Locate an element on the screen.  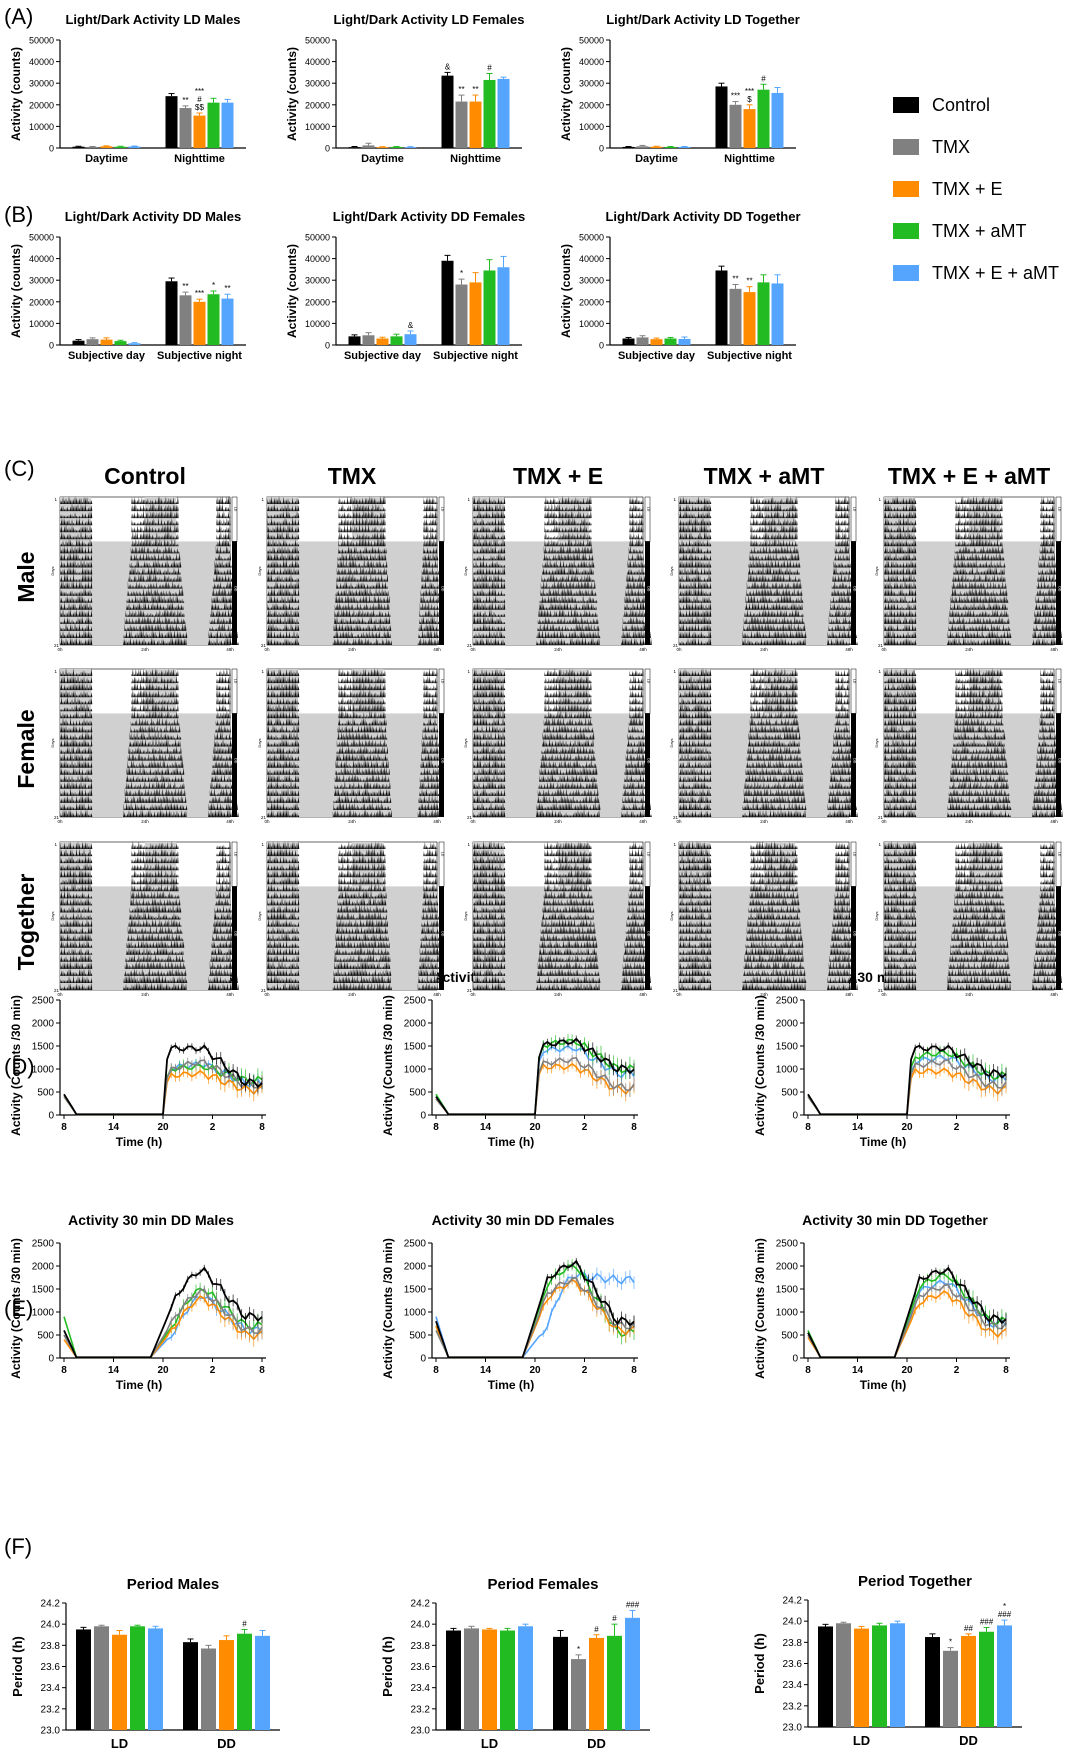
x-tick-label: 8 is located at coordinates (262, 1370).